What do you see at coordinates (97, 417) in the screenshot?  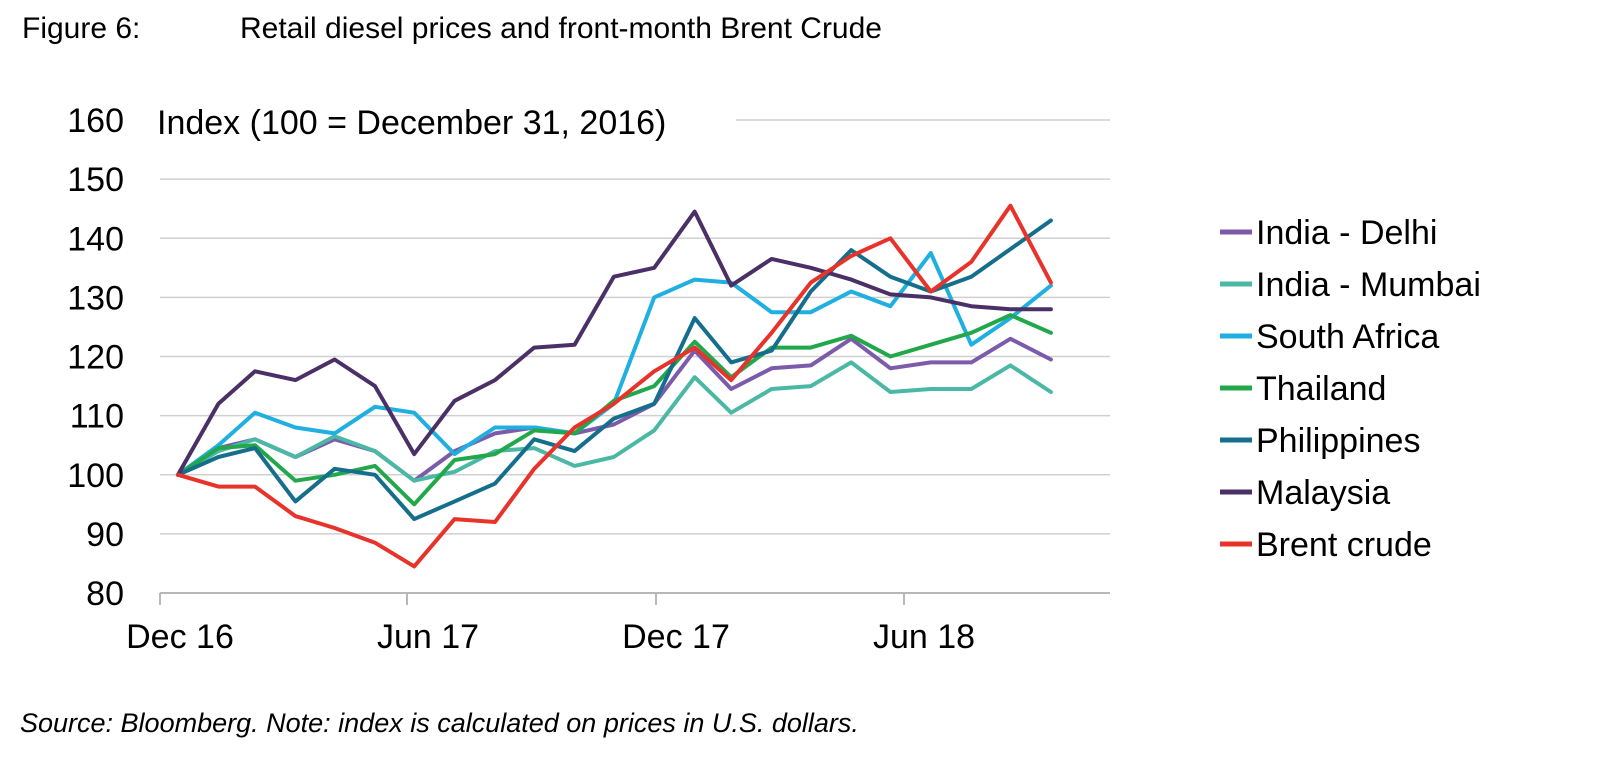 I see `y-tick-label: 110` at bounding box center [97, 417].